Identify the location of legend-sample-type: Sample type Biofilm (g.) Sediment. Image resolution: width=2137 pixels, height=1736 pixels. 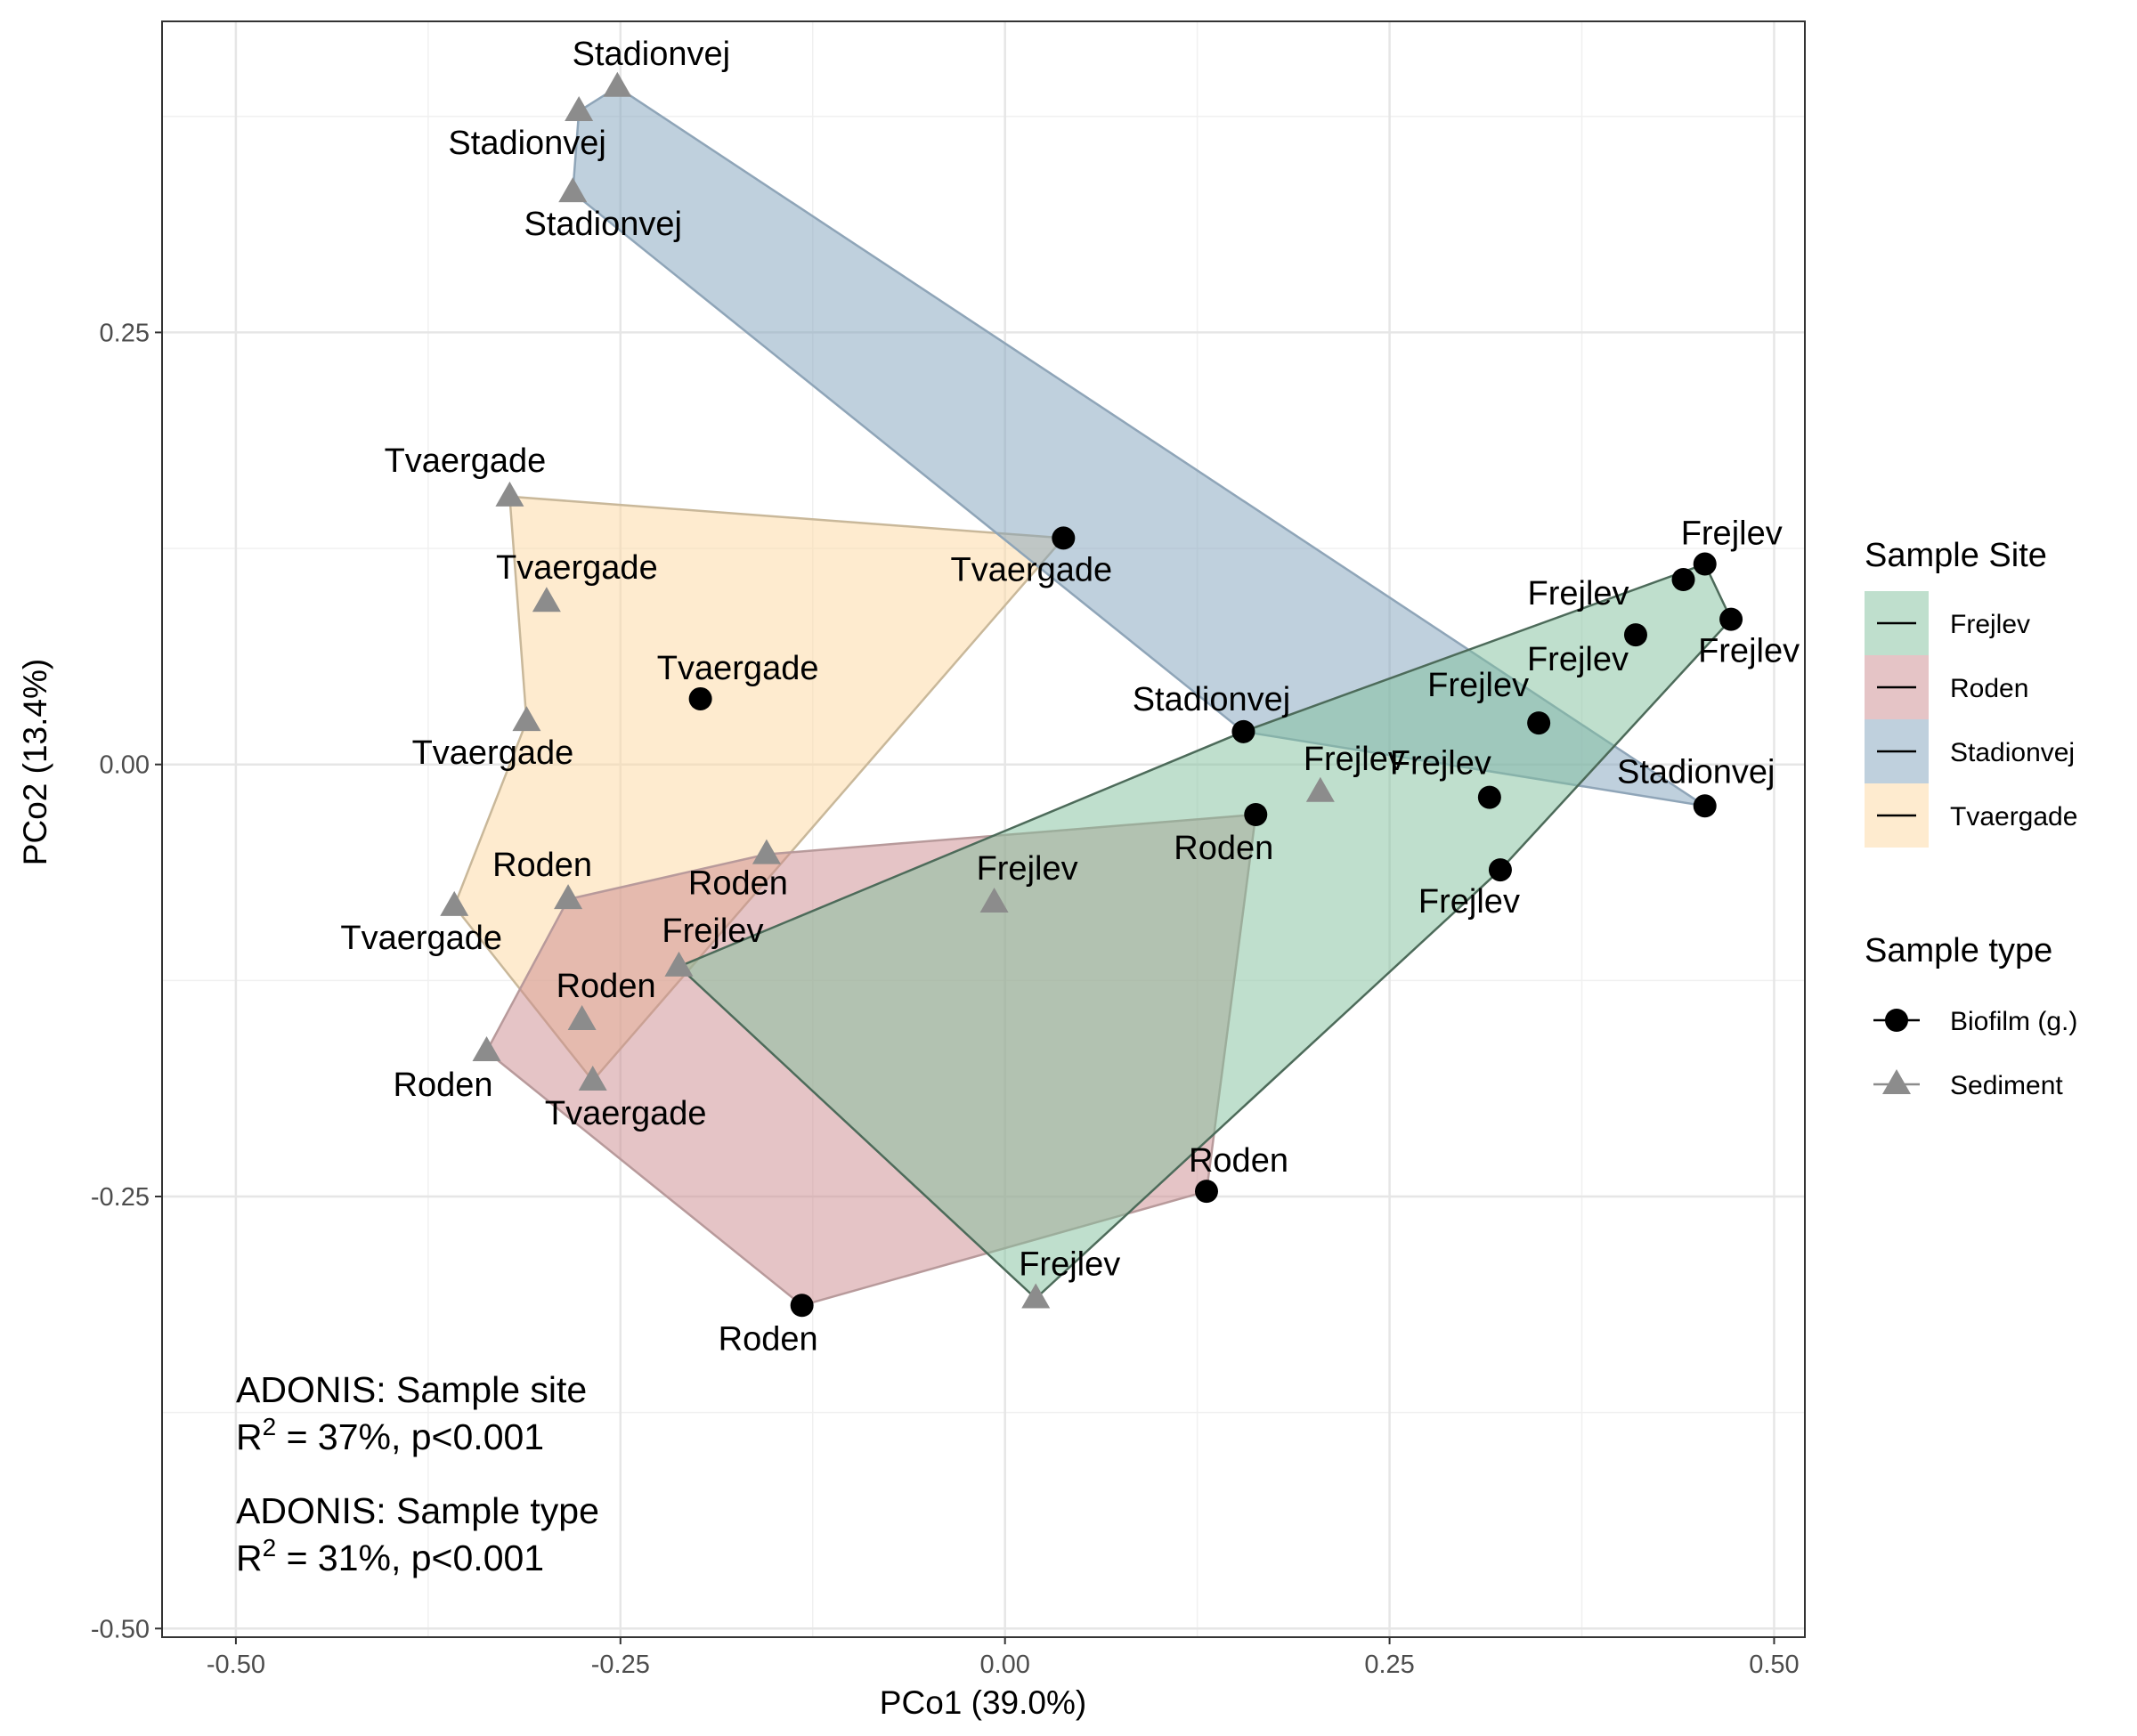
(1971, 1016).